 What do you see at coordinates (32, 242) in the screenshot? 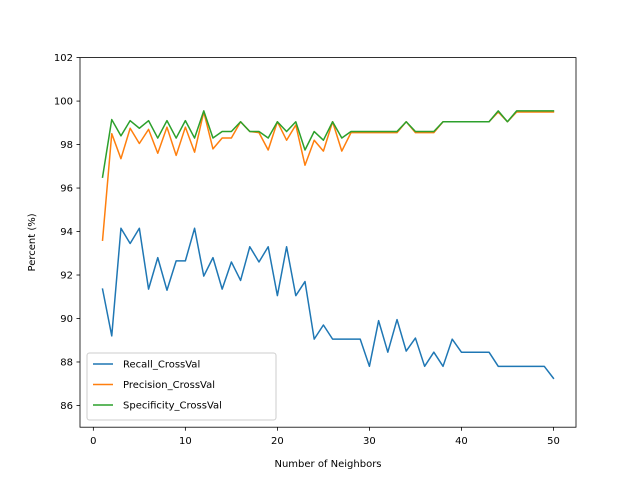
I see `y-axis-label: Percent (%)` at bounding box center [32, 242].